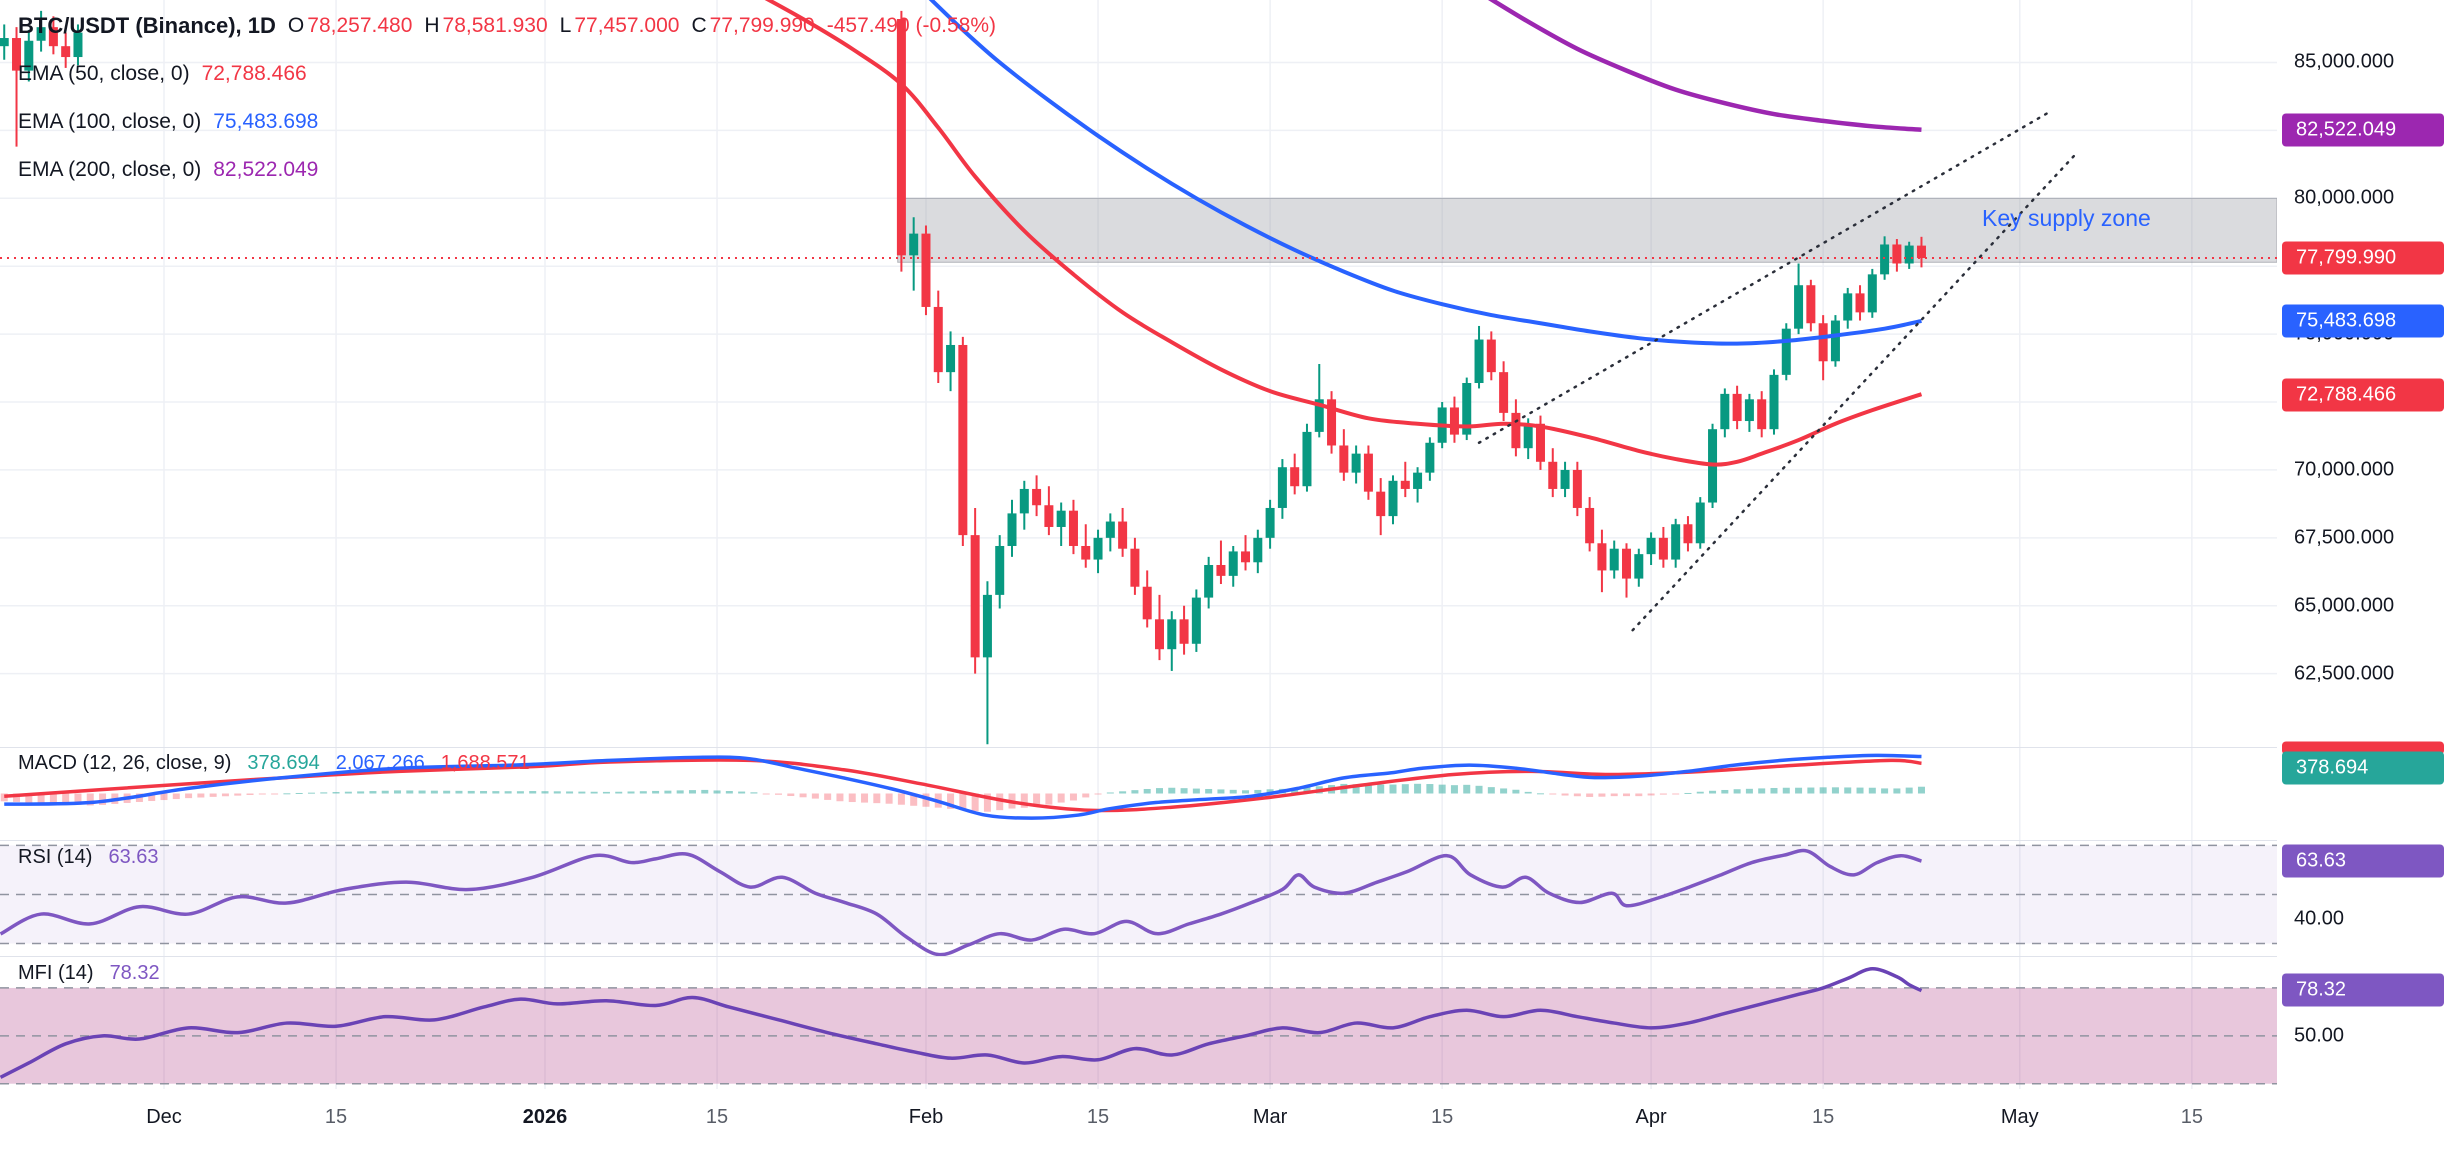 The image size is (2450, 1156). I want to click on symbol-title: BTC/USDT (Binance), 1D, so click(147, 25).